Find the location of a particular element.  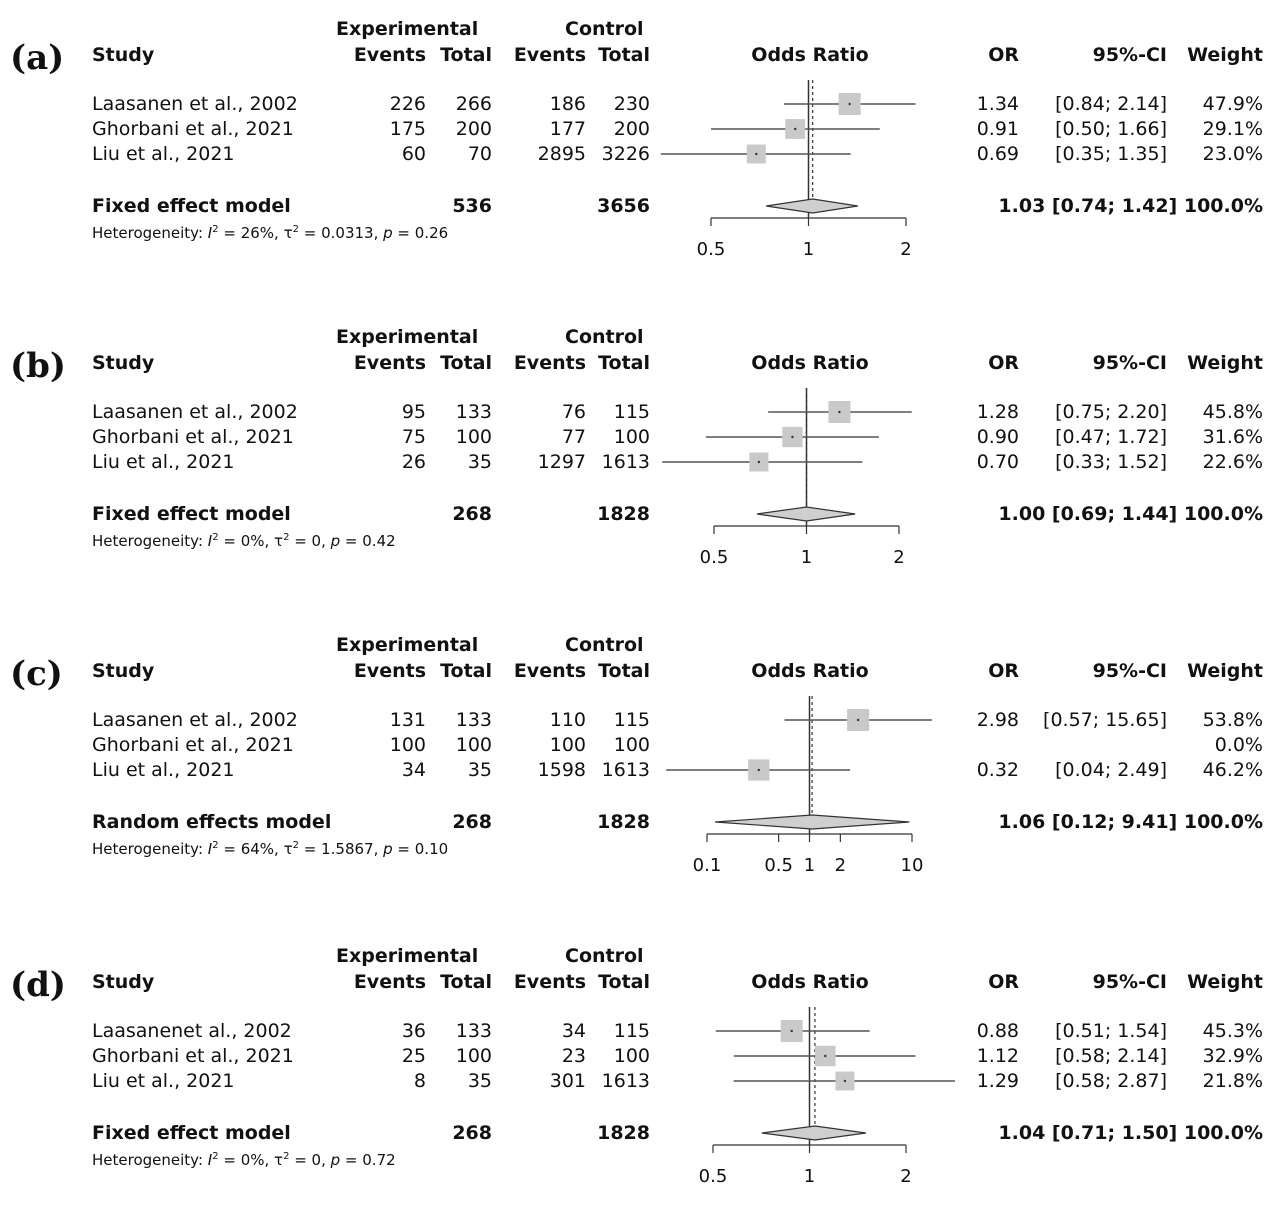

ci-value: [0.47; 1.72] is located at coordinates (1111, 437).